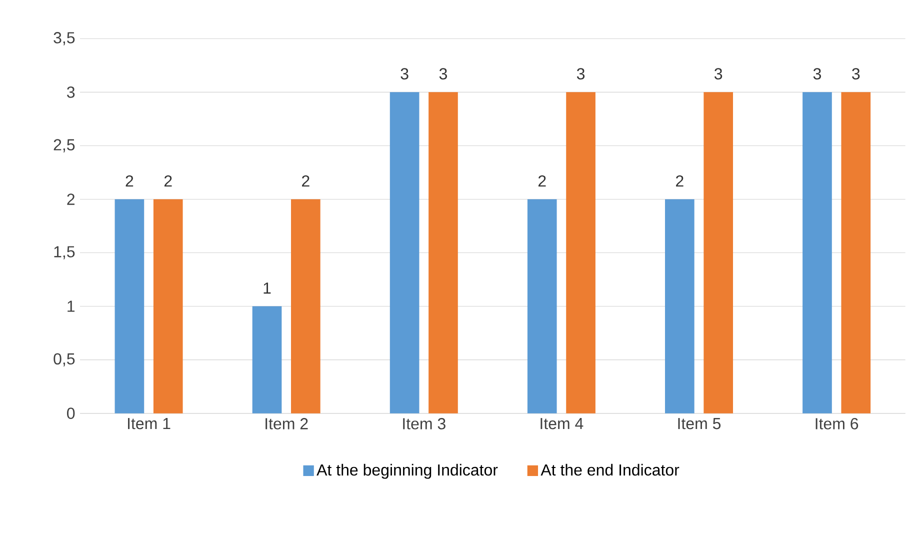  Describe the element at coordinates (64, 145) in the screenshot. I see `y-tick-label: 2,5` at that location.